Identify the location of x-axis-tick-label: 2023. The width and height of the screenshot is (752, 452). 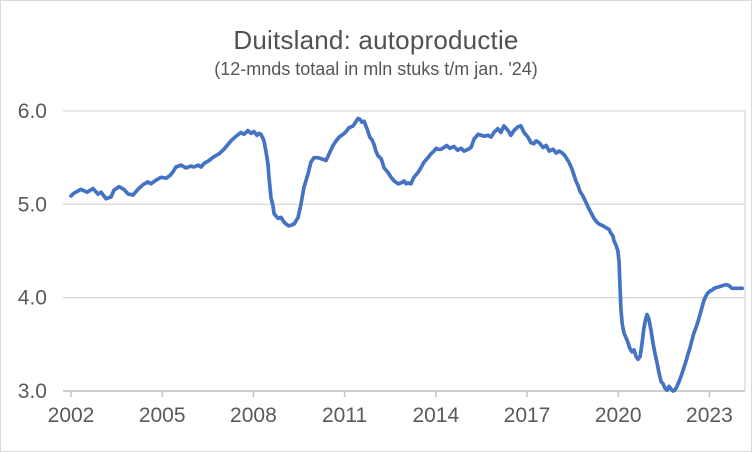
(709, 415).